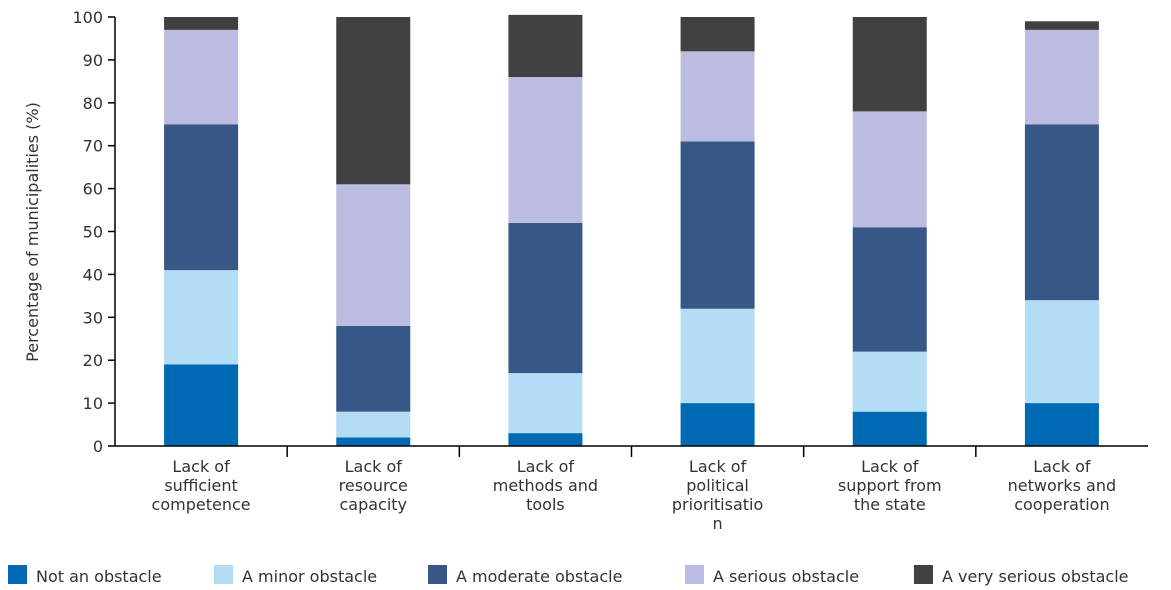 This screenshot has width=1171, height=590. I want to click on category-label: Lack of support from the state, so click(890, 485).